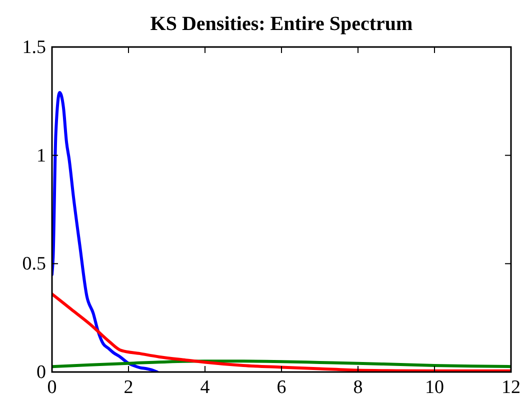 Image resolution: width=524 pixels, height=406 pixels. Describe the element at coordinates (511, 387) in the screenshot. I see `x-tick-label: 12` at that location.